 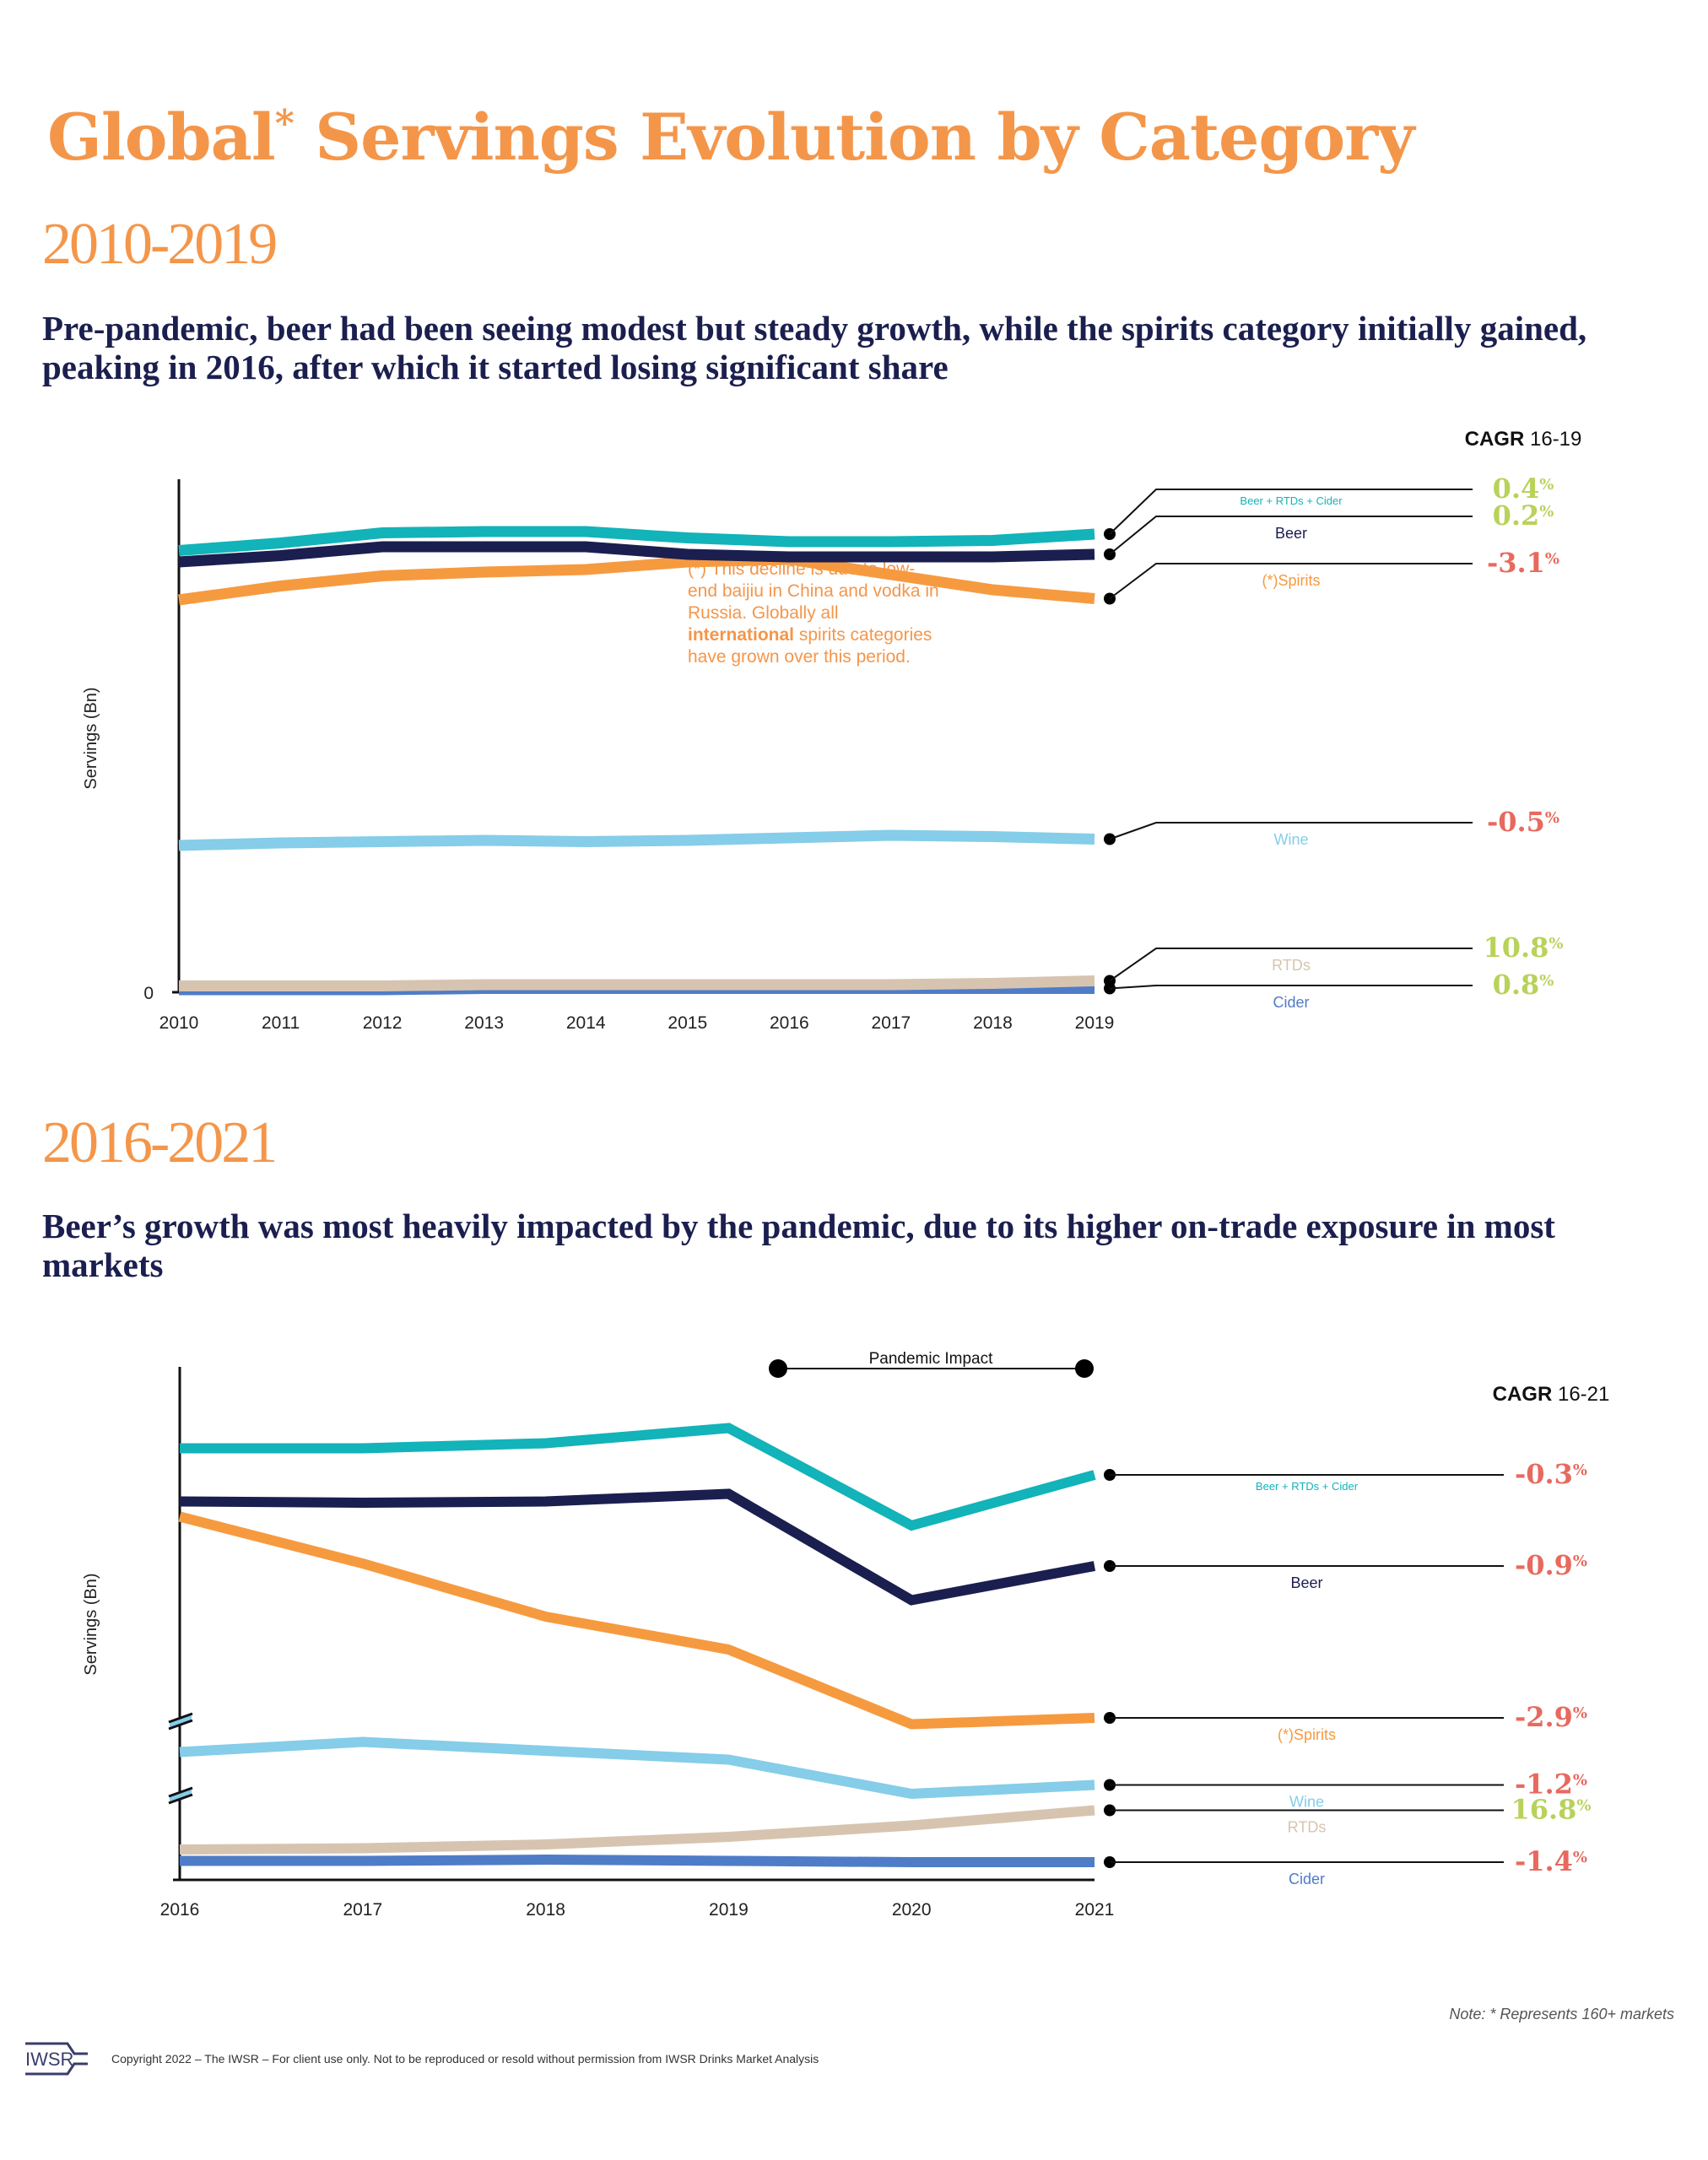 I want to click on title-asterisk: *, so click(x=284, y=123).